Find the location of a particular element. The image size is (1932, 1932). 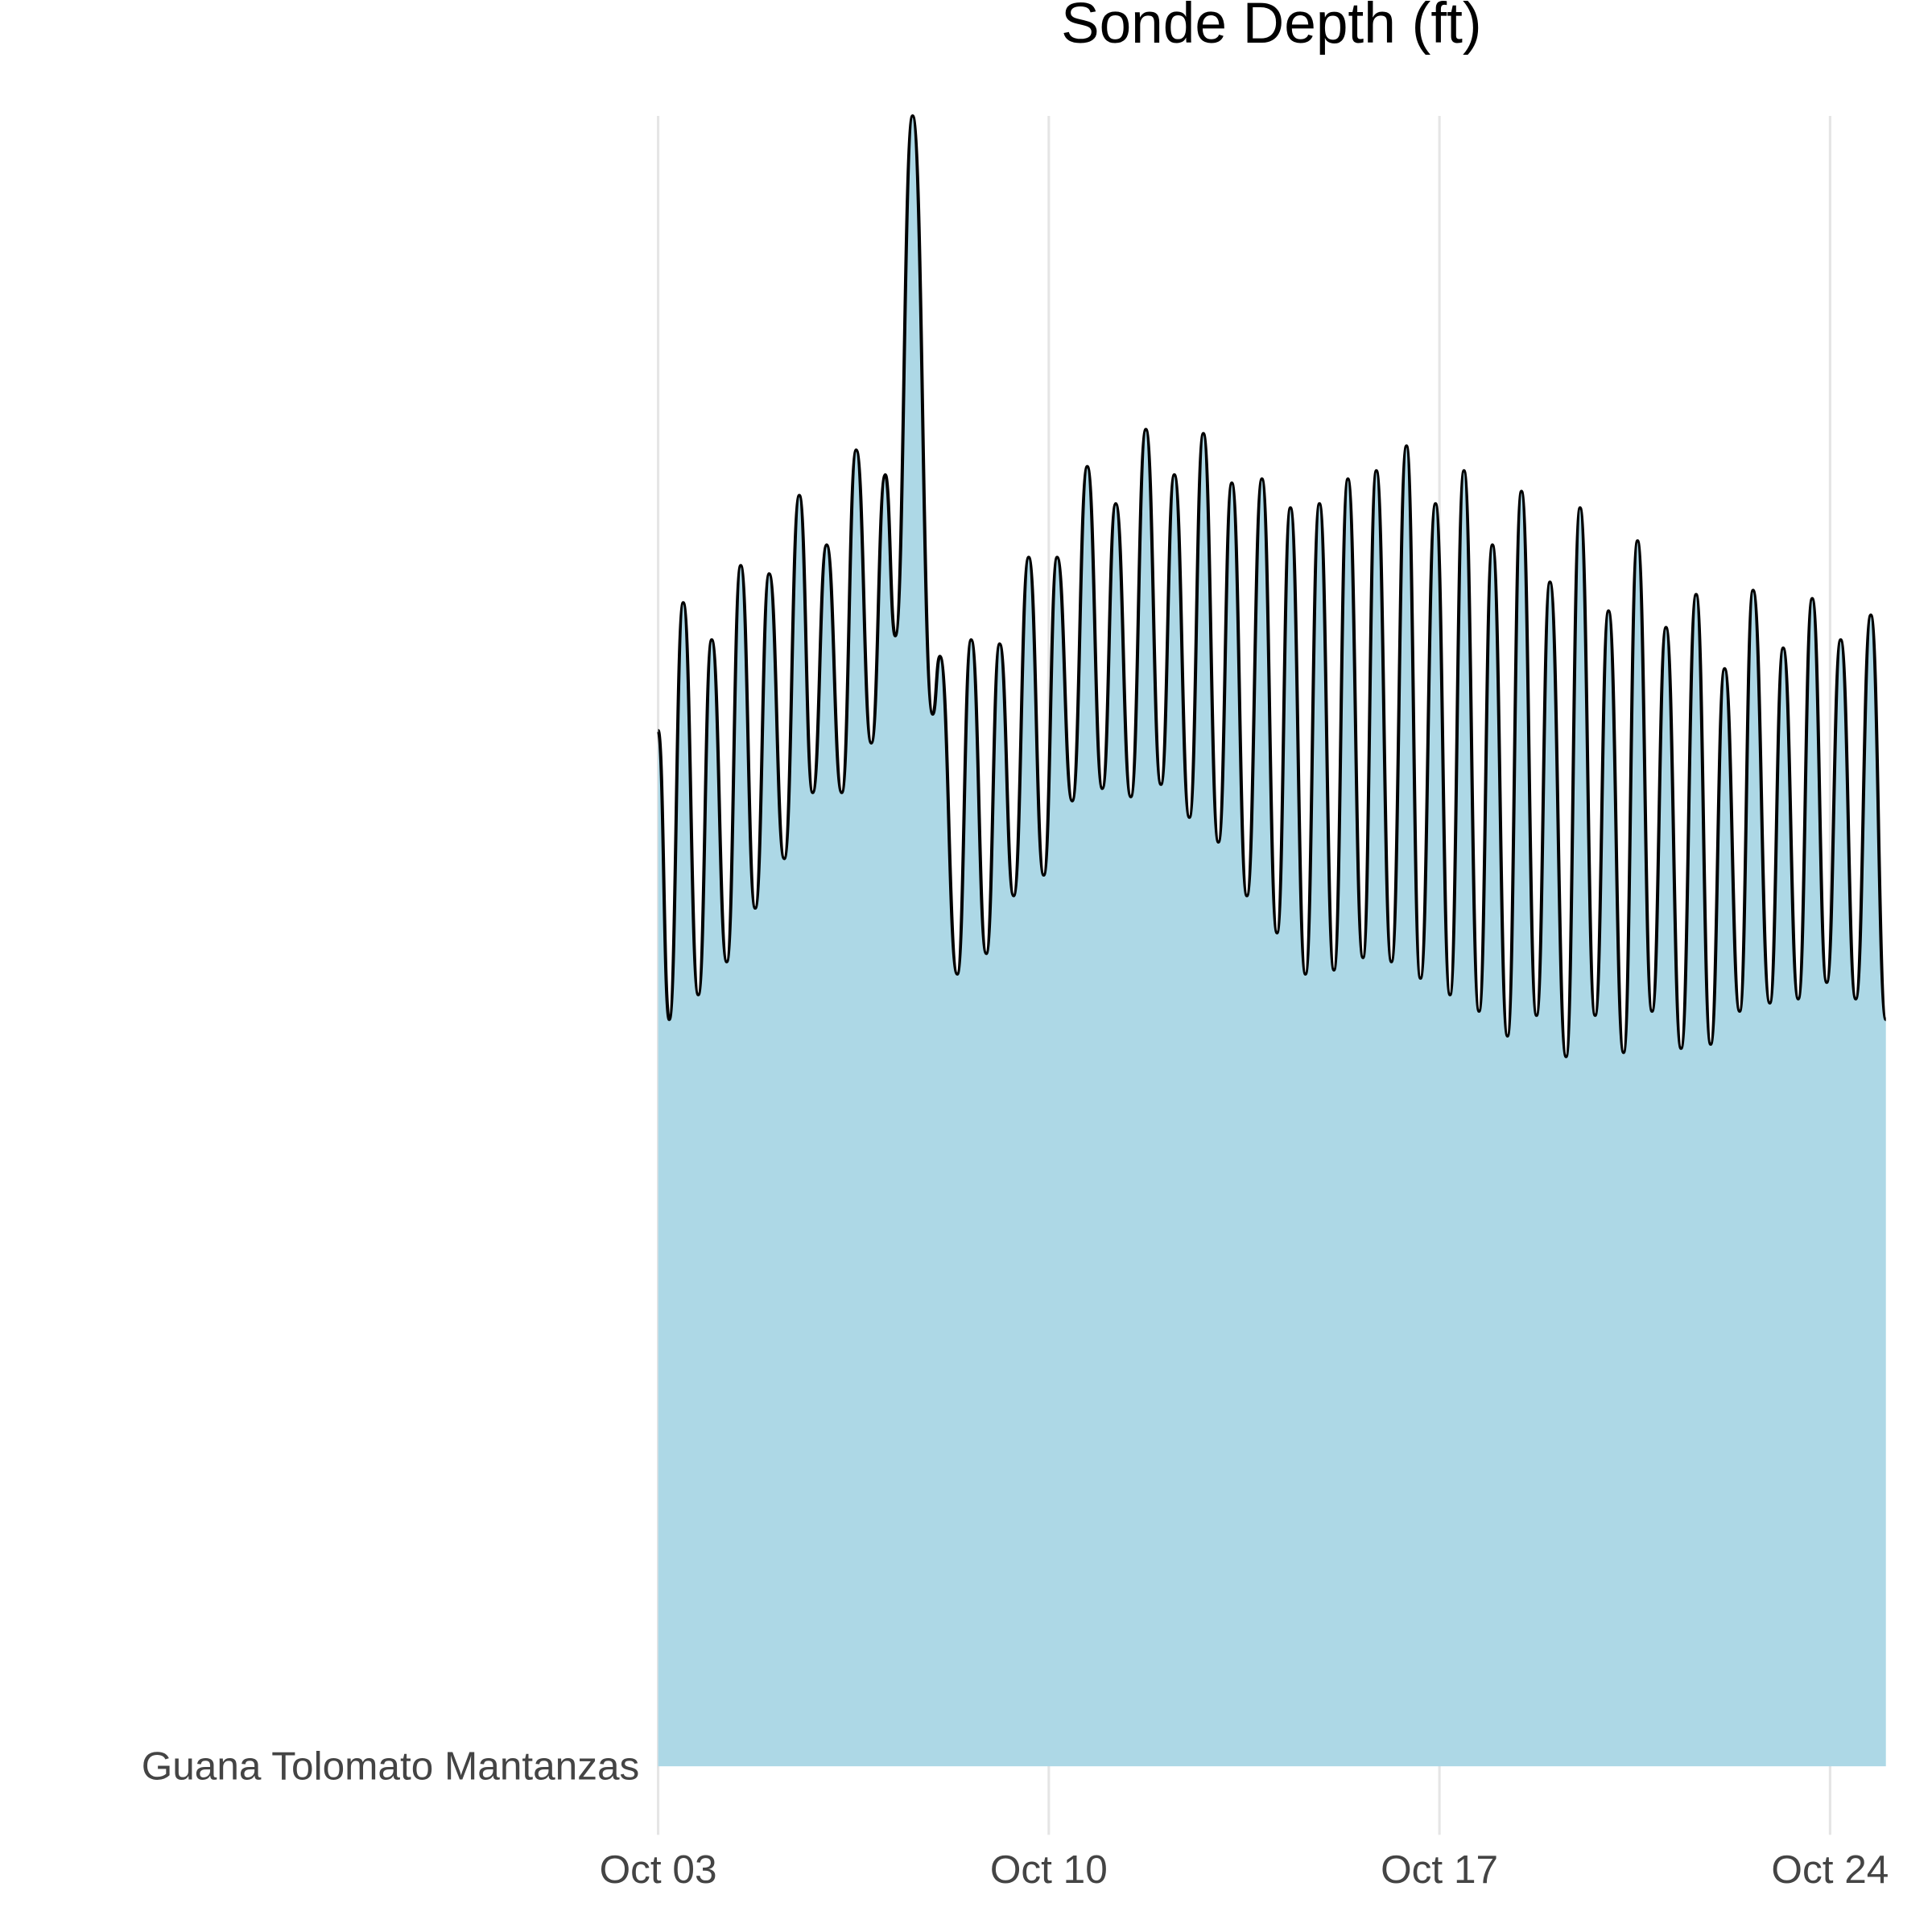

y-category-label: Guana Tolomato Mantanzas is located at coordinates (391, 1766).